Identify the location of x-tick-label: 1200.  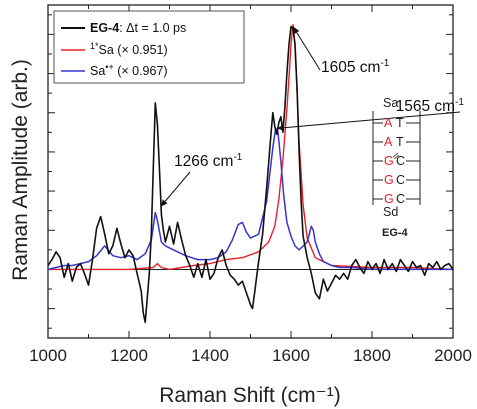
(129, 355).